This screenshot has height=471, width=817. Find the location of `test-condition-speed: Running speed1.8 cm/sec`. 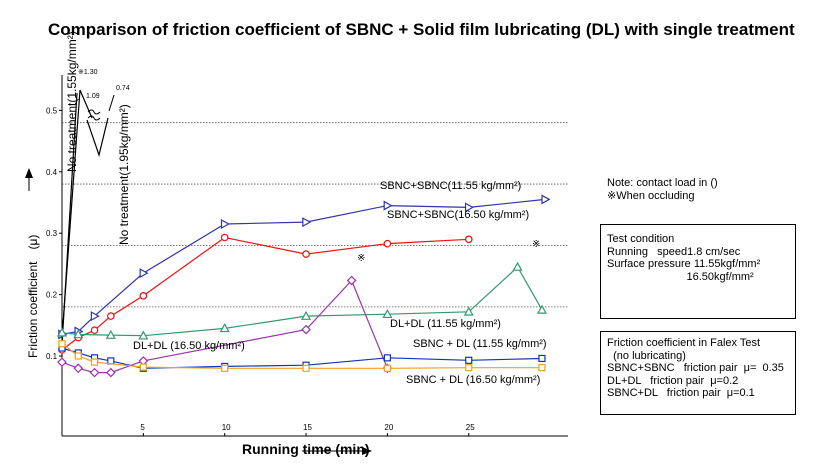

test-condition-speed: Running speed1.8 cm/sec is located at coordinates (674, 251).